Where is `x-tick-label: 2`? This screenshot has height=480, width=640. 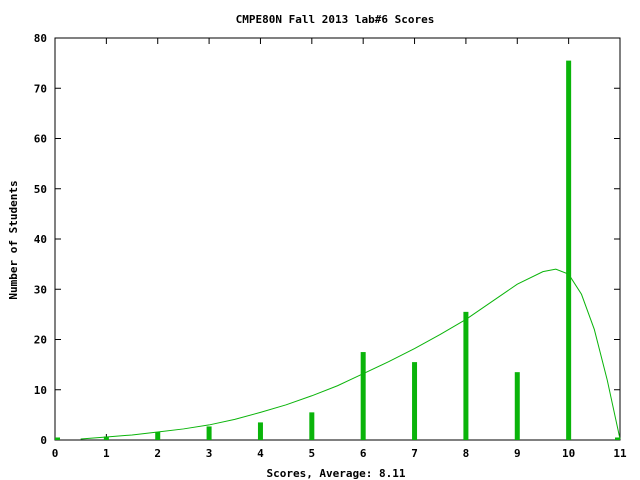 x-tick-label: 2 is located at coordinates (157, 453).